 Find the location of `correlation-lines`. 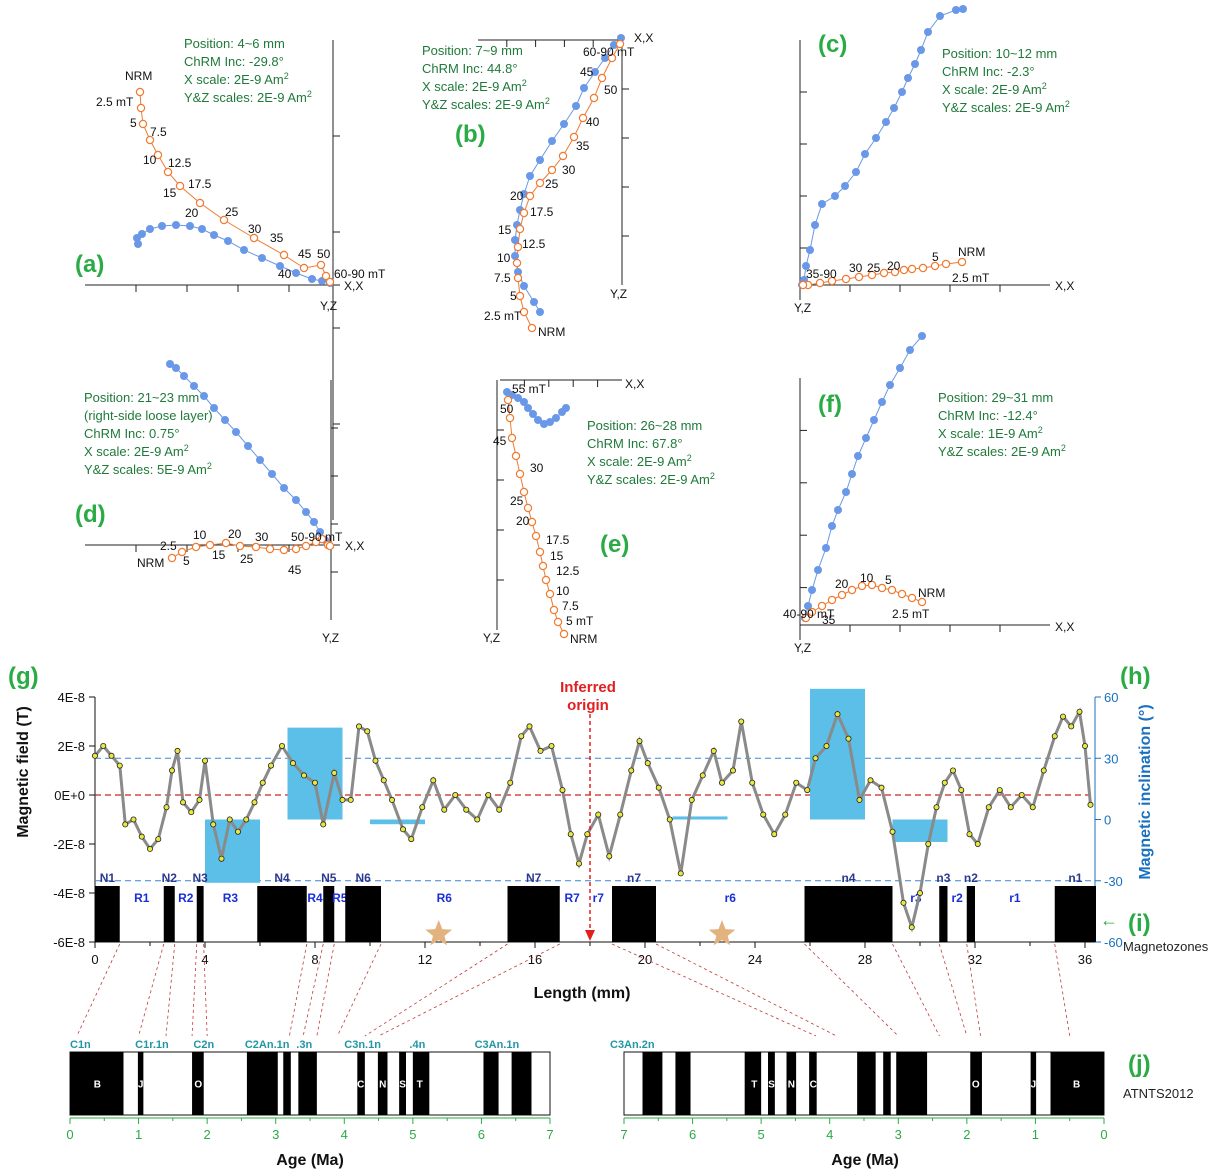

correlation-lines is located at coordinates (573, 990).